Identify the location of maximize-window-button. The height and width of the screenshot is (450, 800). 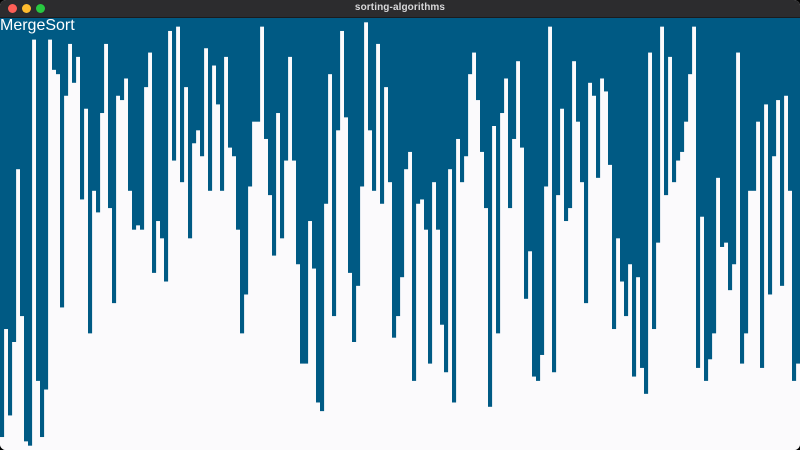
(40, 8).